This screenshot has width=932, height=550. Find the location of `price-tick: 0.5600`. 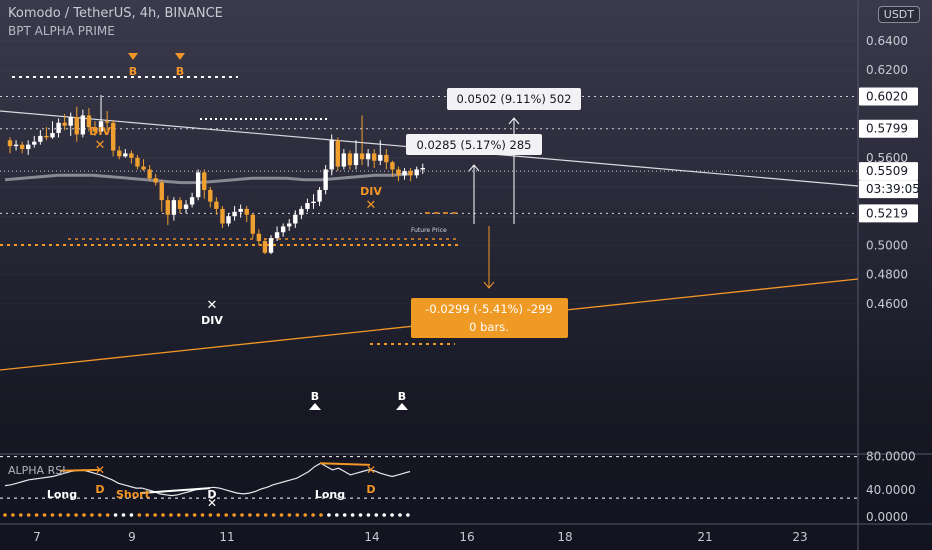

price-tick: 0.5600 is located at coordinates (887, 158).